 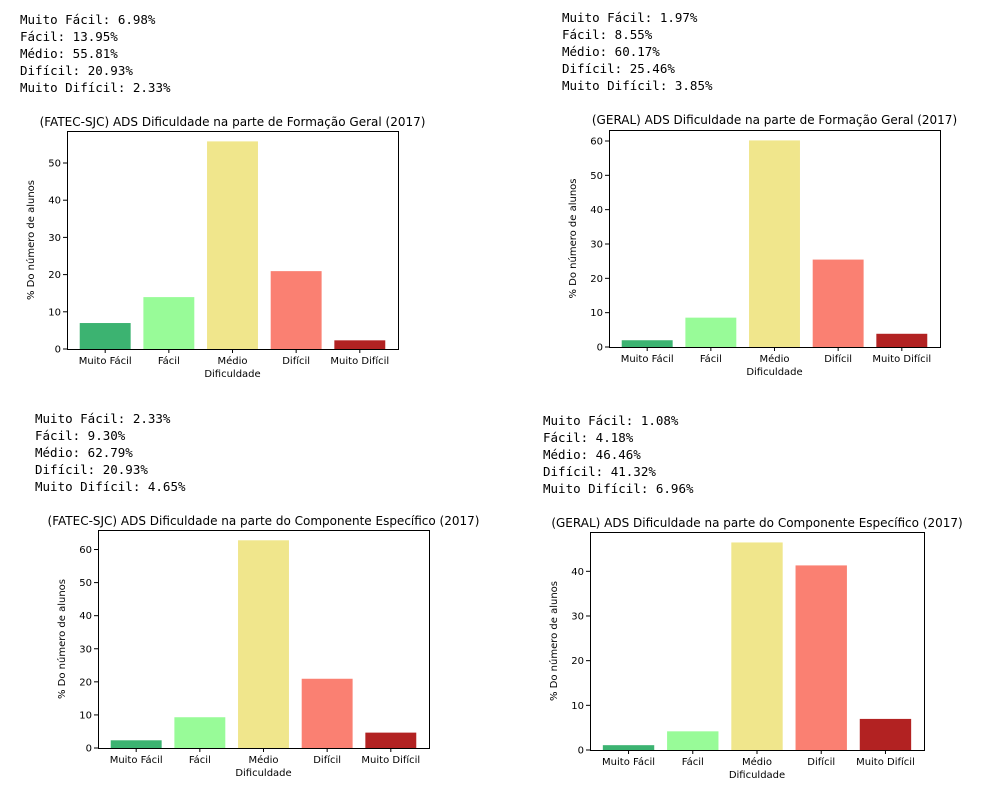 What do you see at coordinates (618, 68) in the screenshot?
I see `stats-line: Difícil: 25.46%` at bounding box center [618, 68].